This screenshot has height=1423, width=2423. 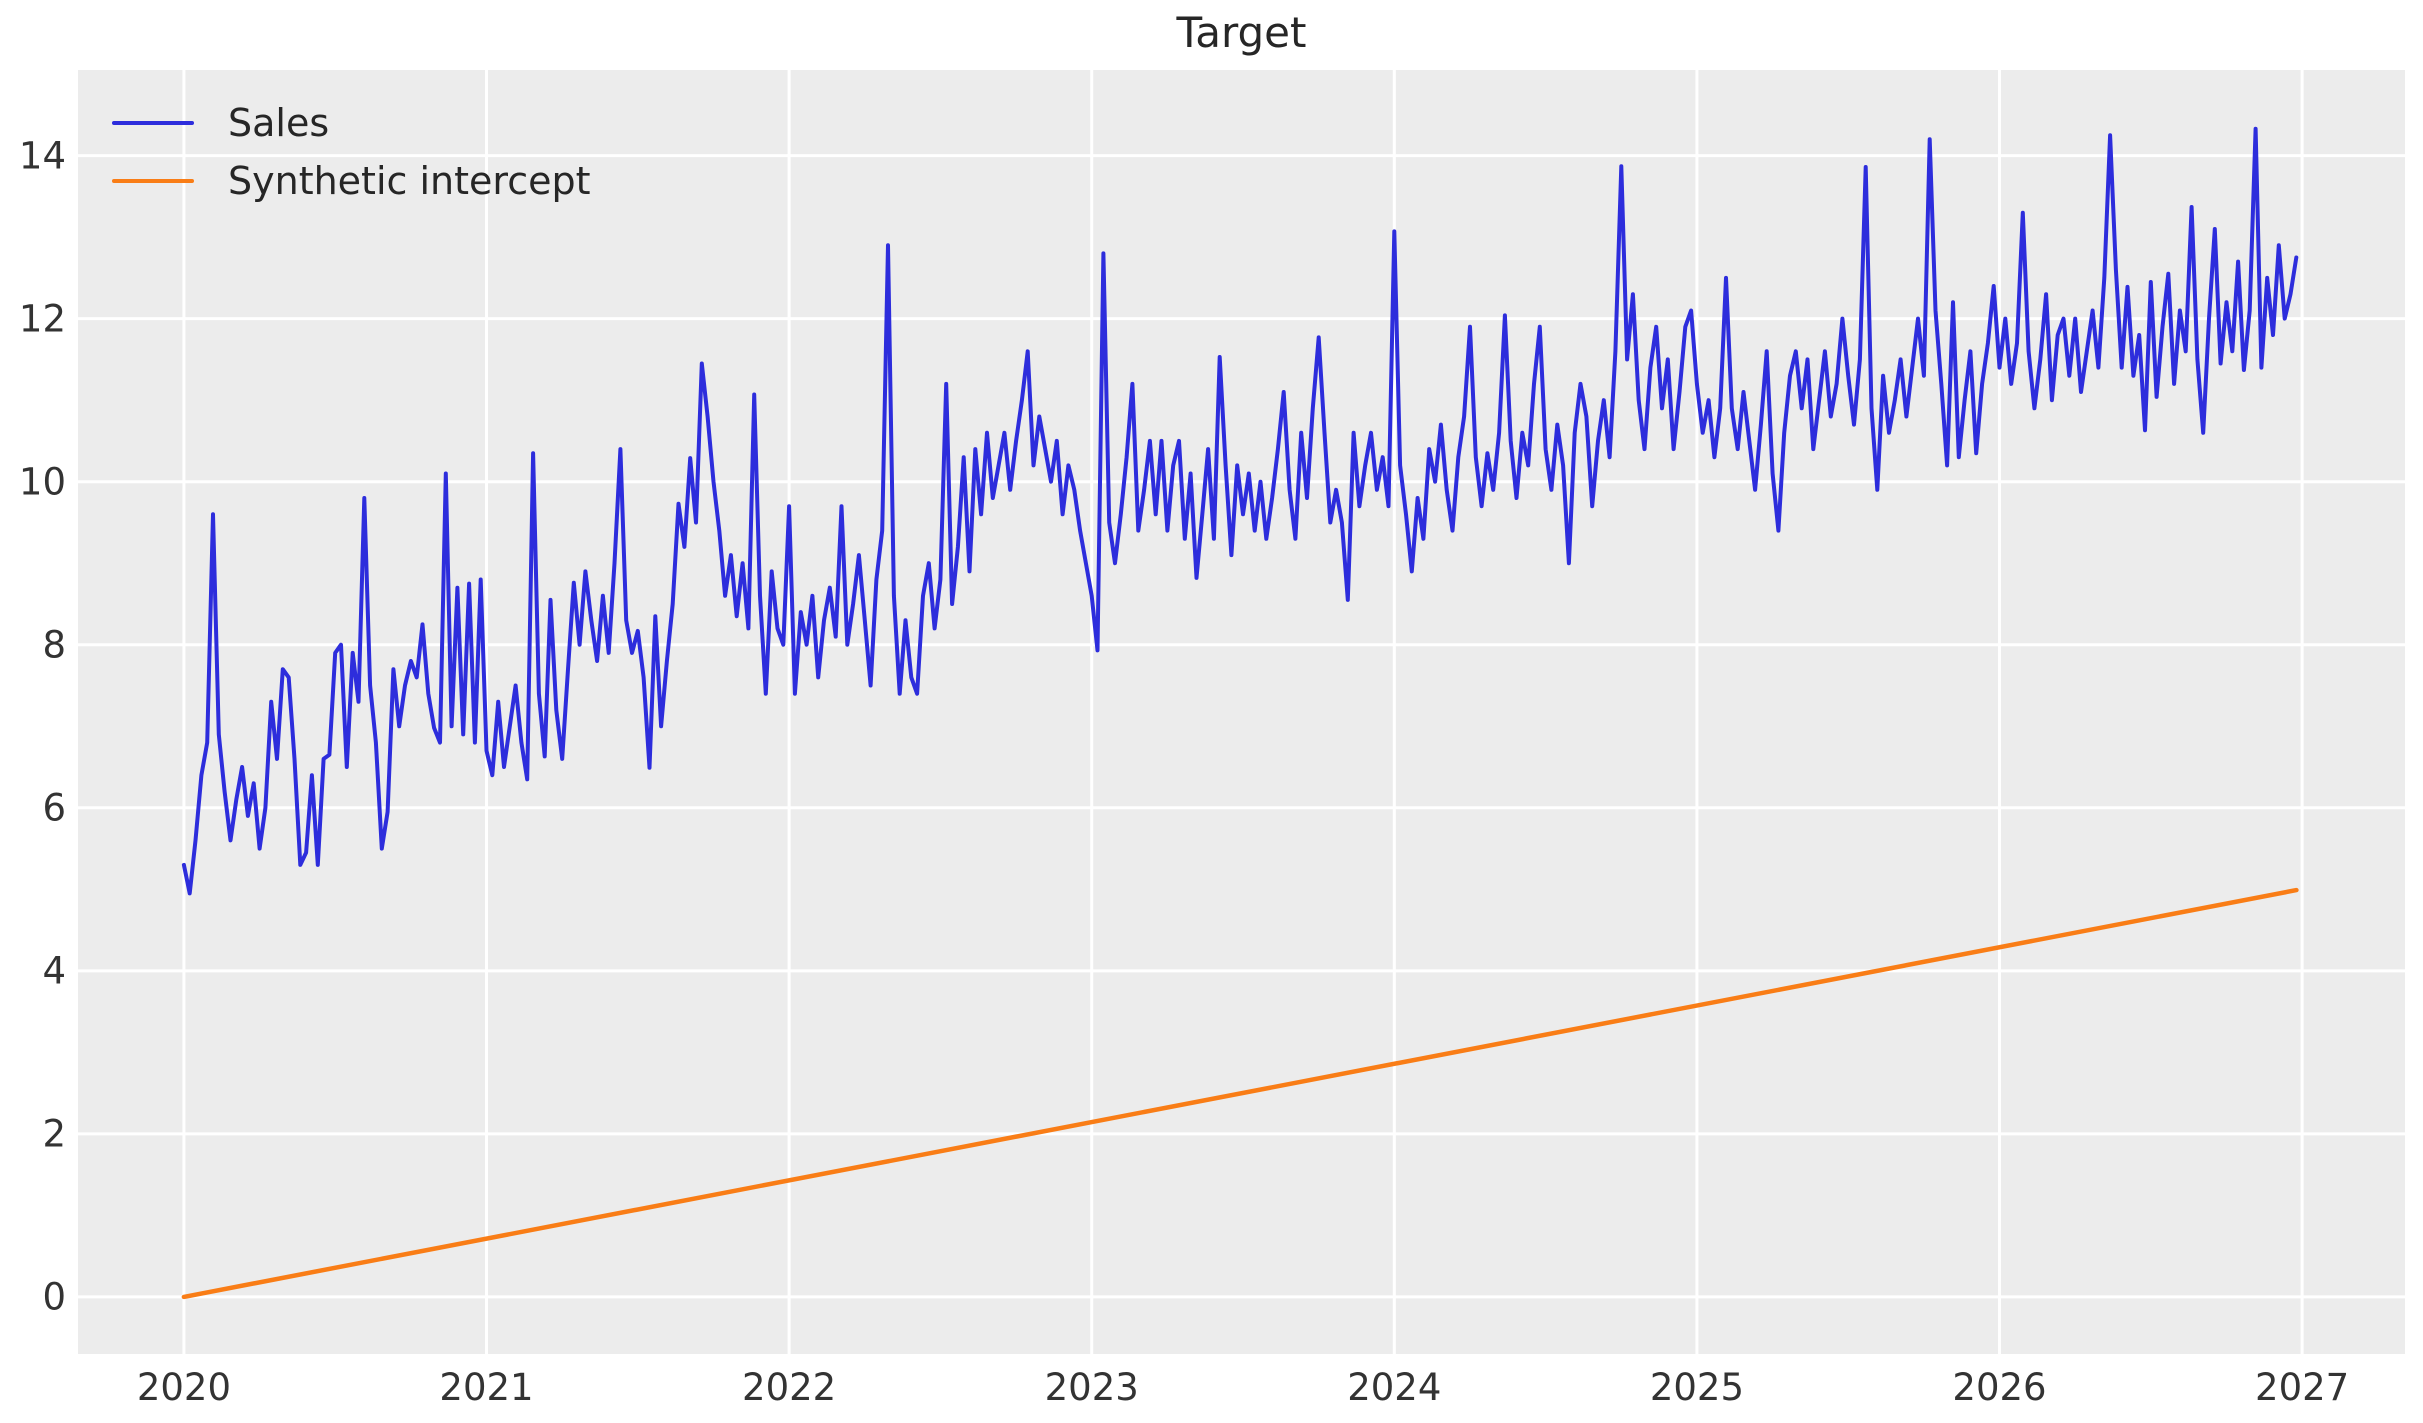 I want to click on x-tick-label: 2022, so click(x=789, y=1387).